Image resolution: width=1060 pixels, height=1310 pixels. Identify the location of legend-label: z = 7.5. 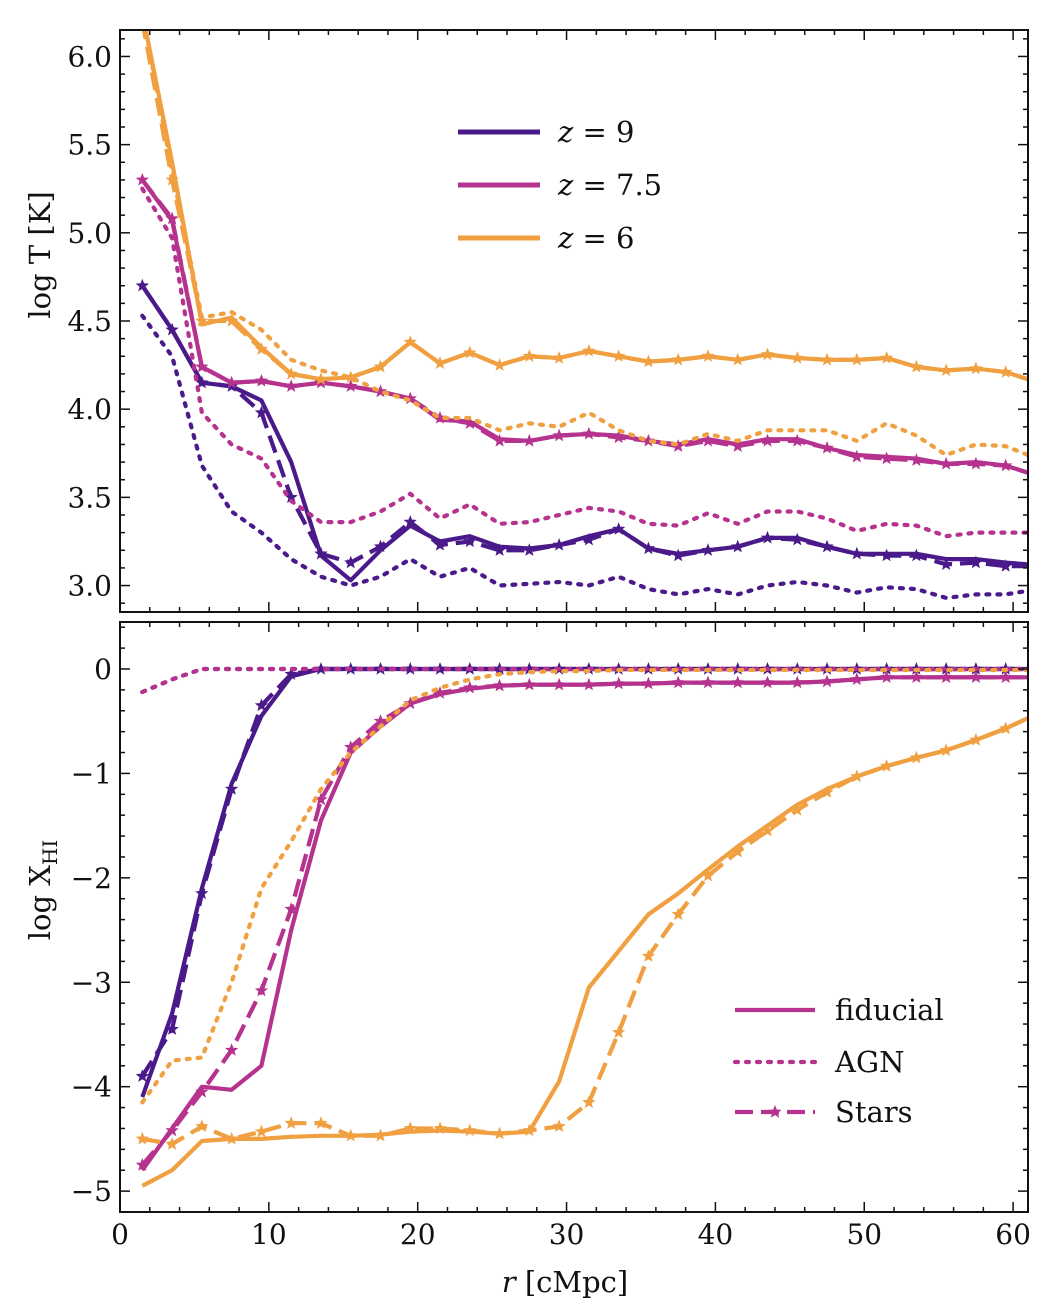
(609, 185).